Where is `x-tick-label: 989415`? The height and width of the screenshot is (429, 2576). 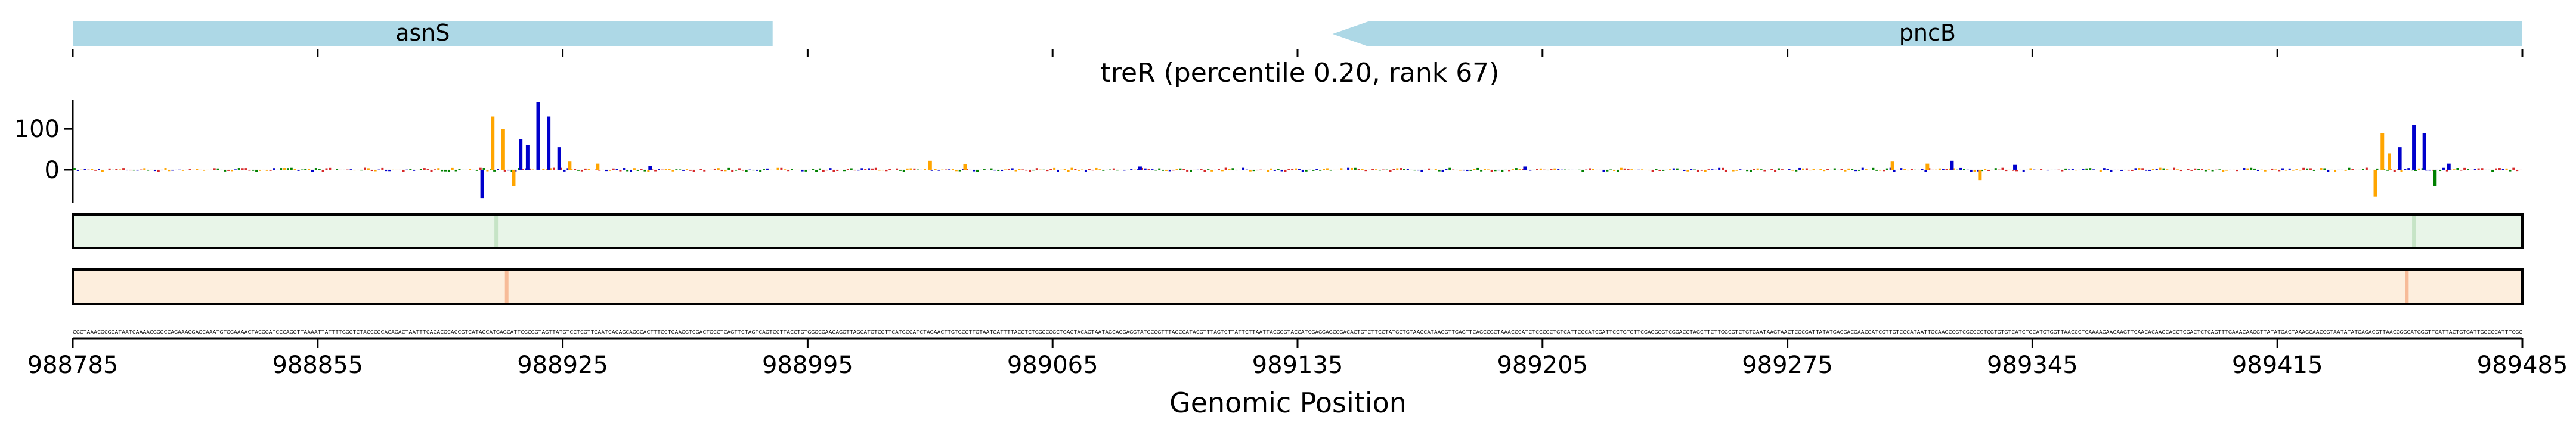
x-tick-label: 989415 is located at coordinates (2277, 365).